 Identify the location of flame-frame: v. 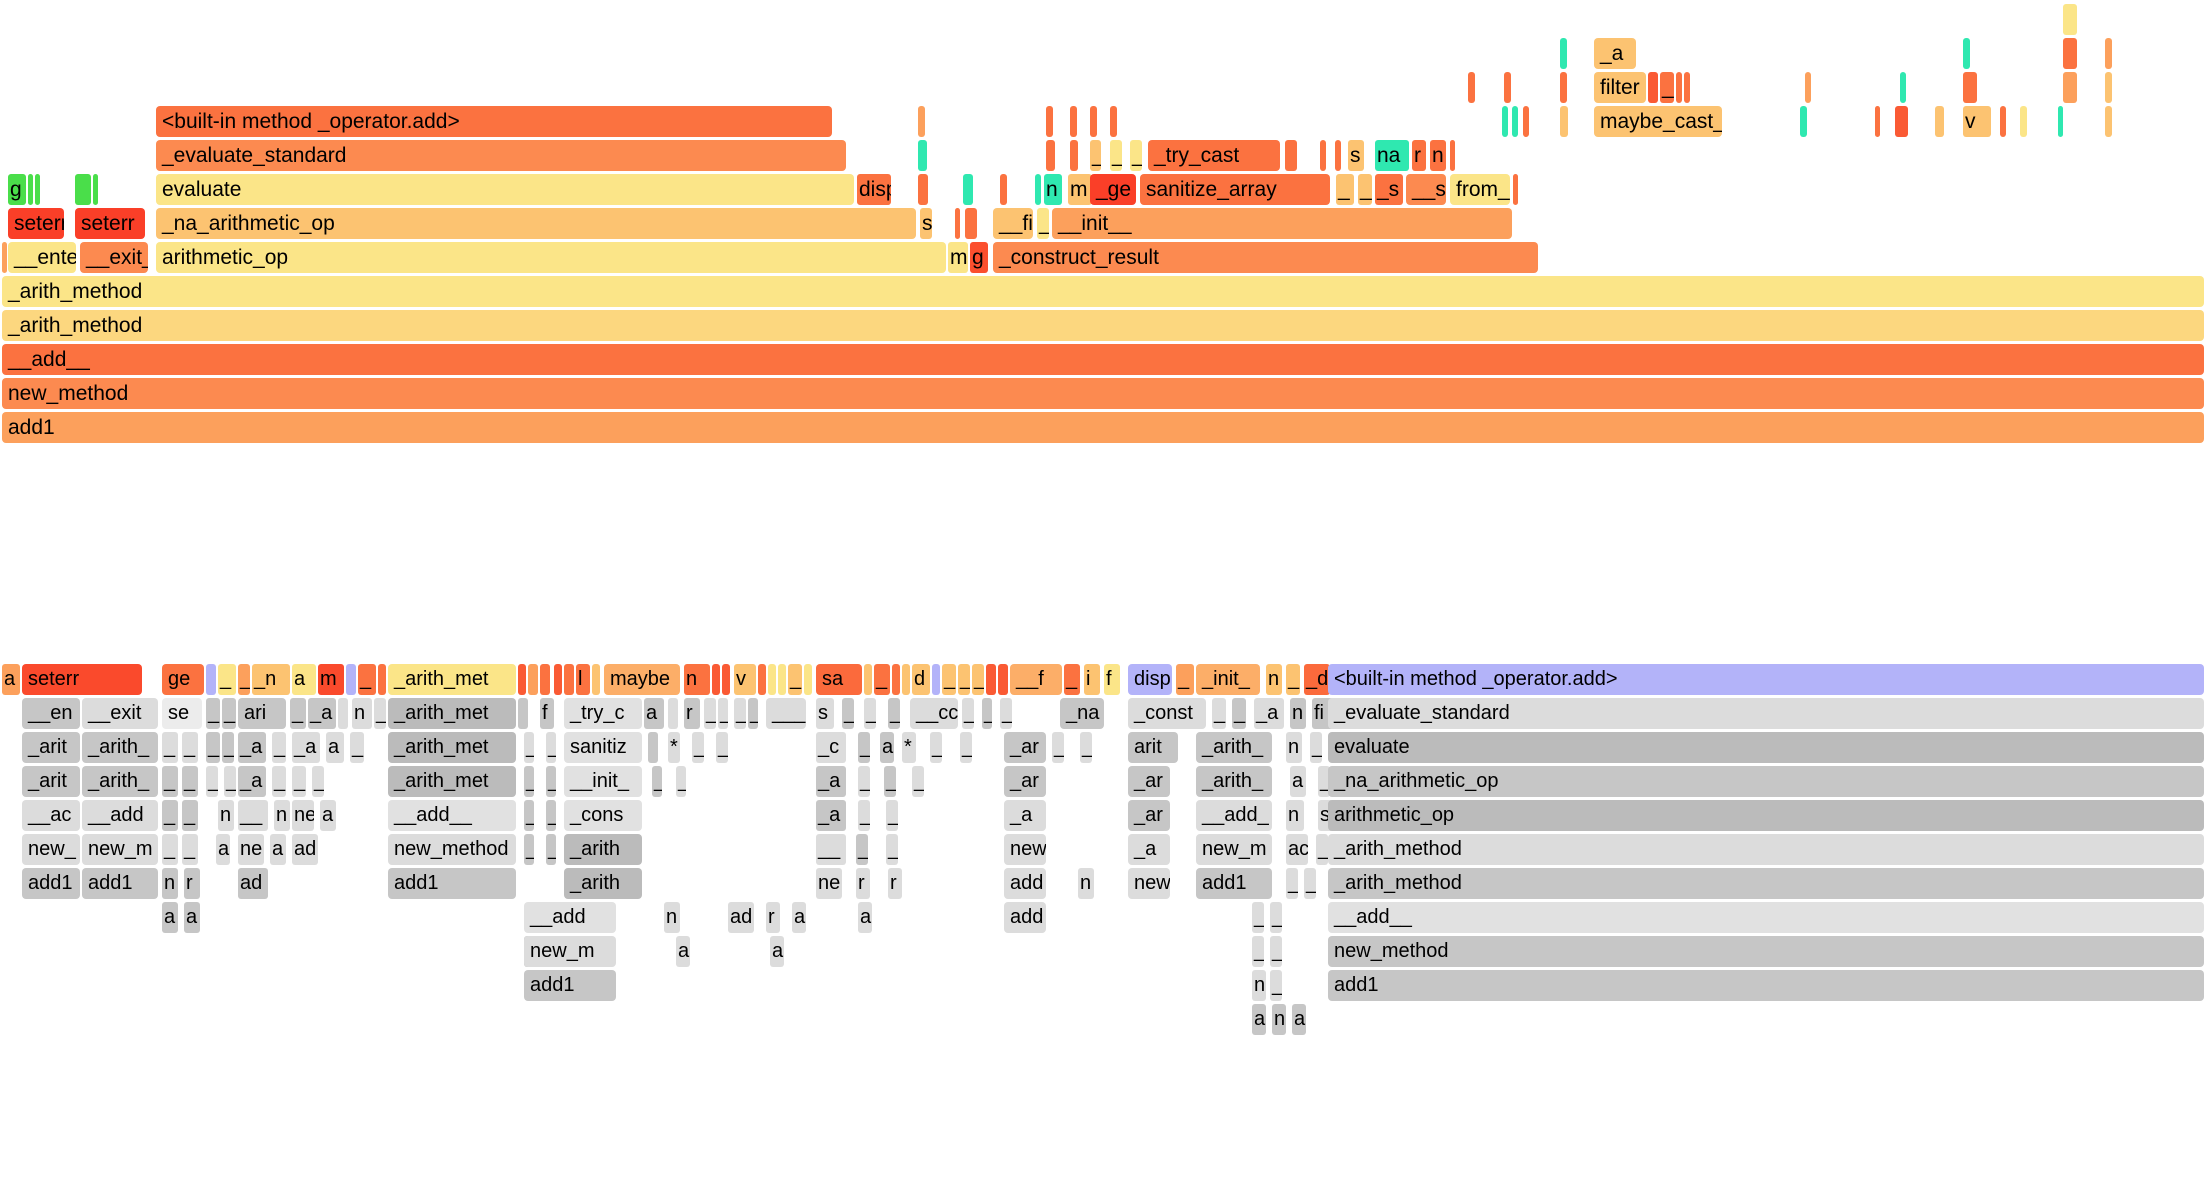
(745, 679).